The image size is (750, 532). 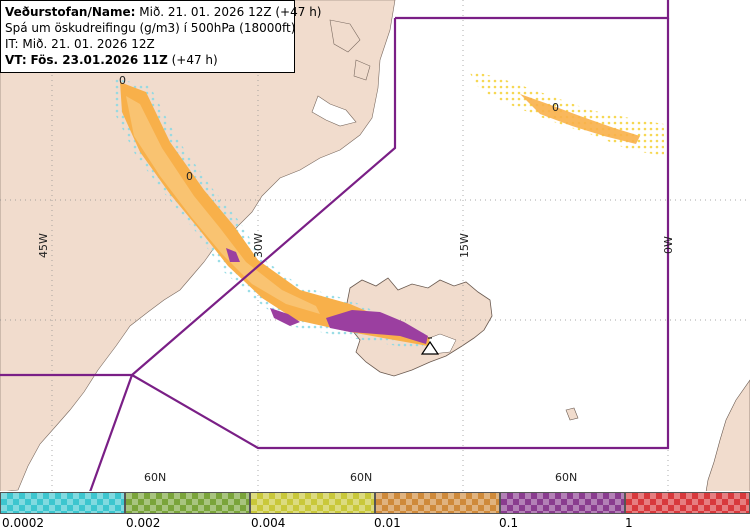 I want to click on concentration-legend: 0.0002 0.002 0.004 0.01 0.1 1, so click(x=375, y=511).